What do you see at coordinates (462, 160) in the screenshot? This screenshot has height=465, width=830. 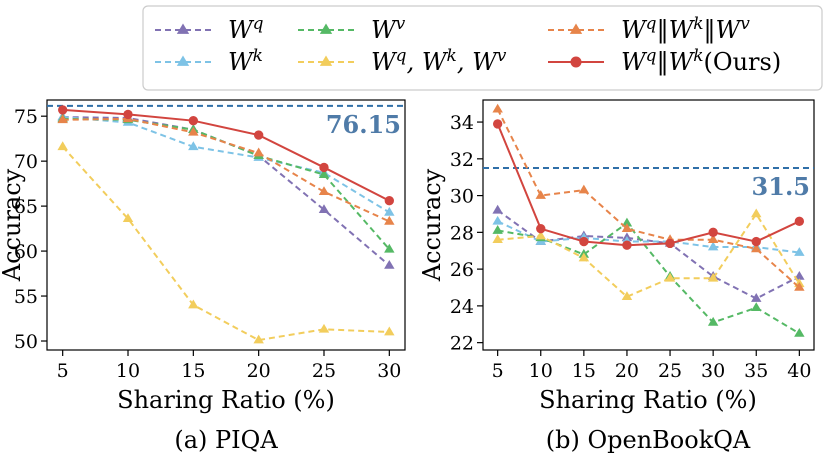 I see `y-tick-label: 32` at bounding box center [462, 160].